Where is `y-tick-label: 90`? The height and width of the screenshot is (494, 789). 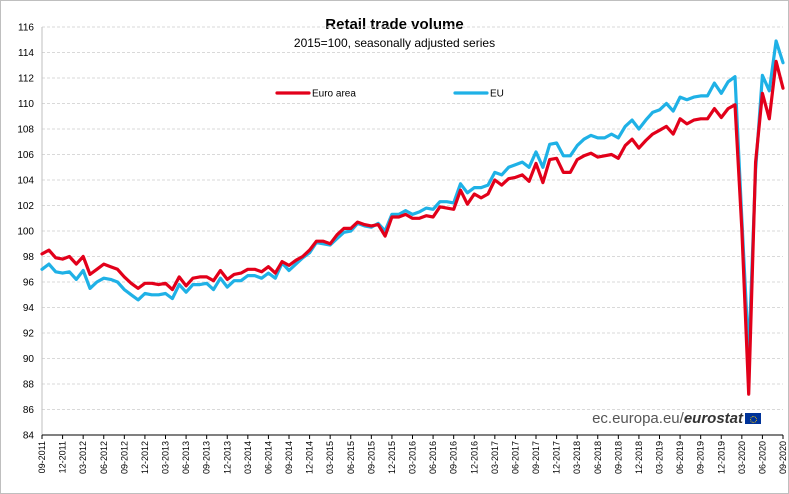 y-tick-label: 90 is located at coordinates (29, 359).